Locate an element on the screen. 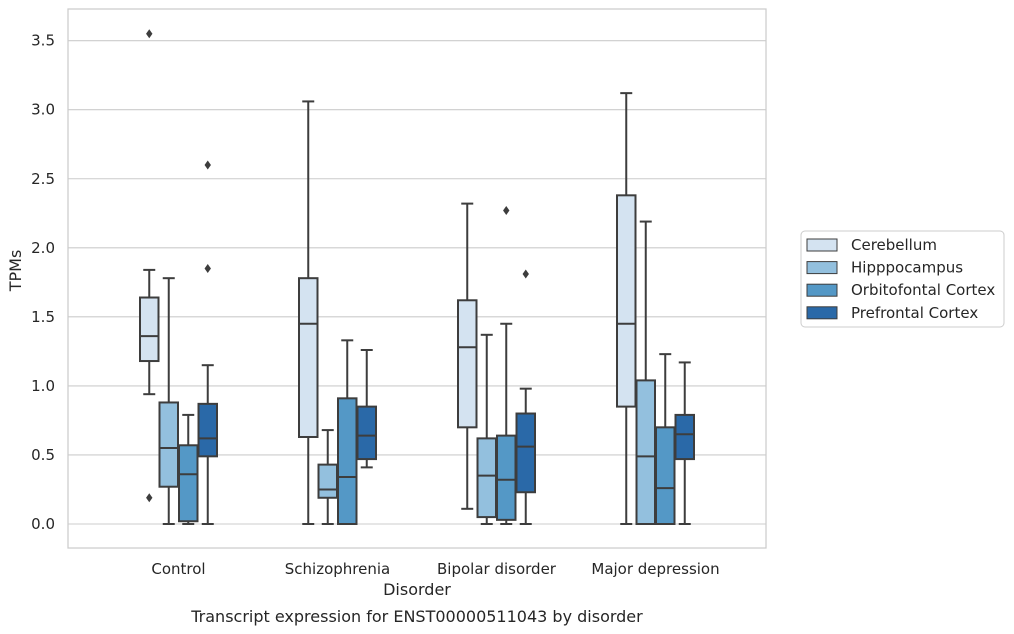 The image size is (1014, 634). y-tick-label: 2.5 is located at coordinates (43, 179).